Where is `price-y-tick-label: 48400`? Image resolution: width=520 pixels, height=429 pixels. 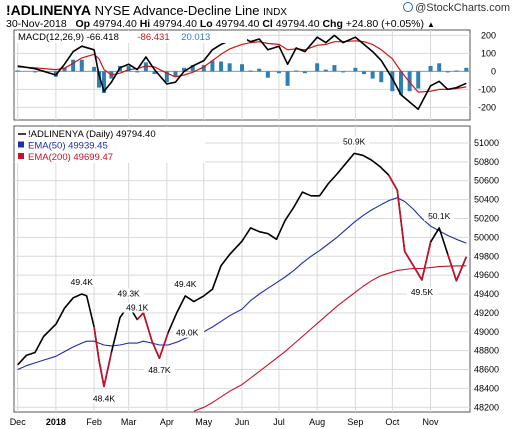
price-y-tick-label: 48400 is located at coordinates (486, 388).